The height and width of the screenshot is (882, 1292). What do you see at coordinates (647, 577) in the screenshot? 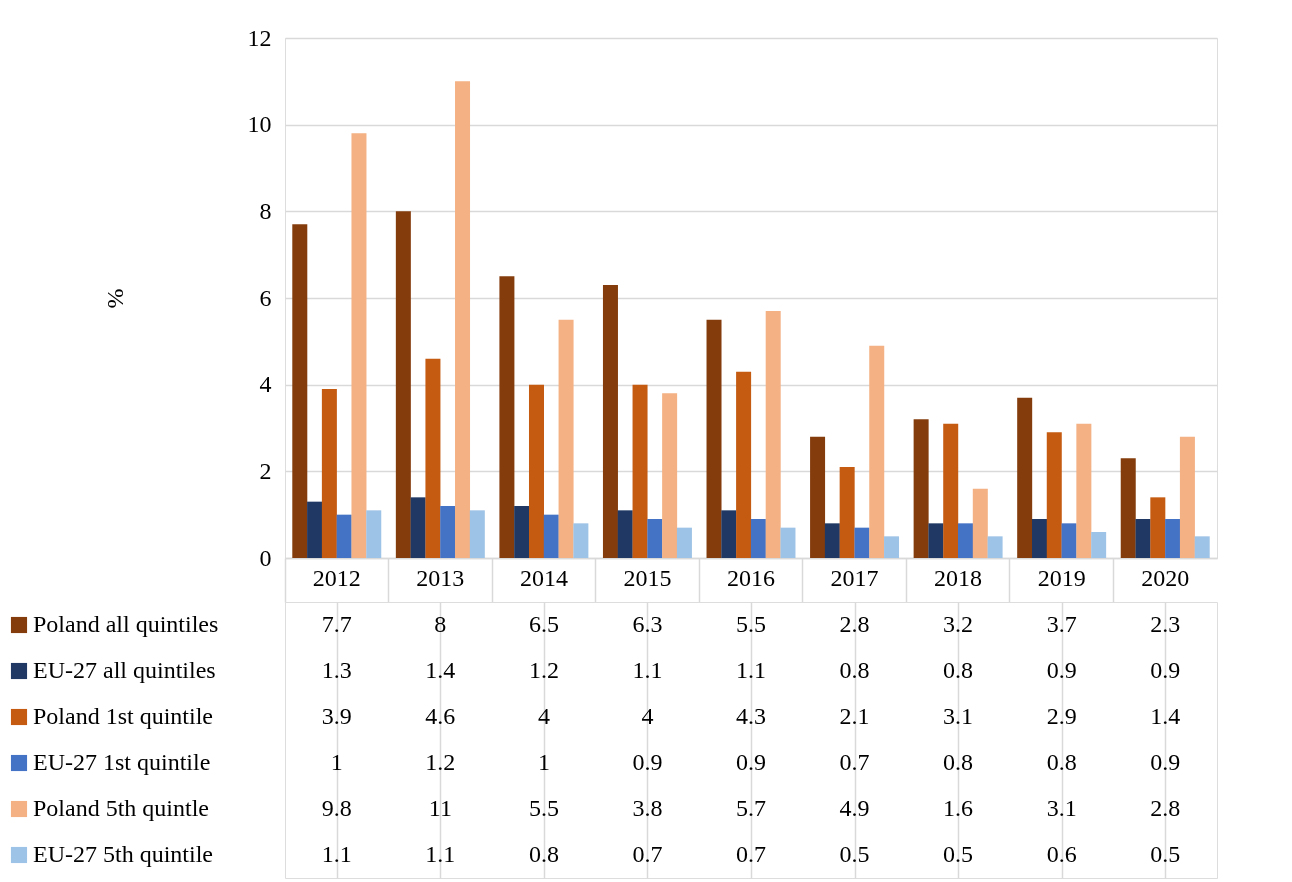
I see `x-tick-label: 2015` at bounding box center [647, 577].